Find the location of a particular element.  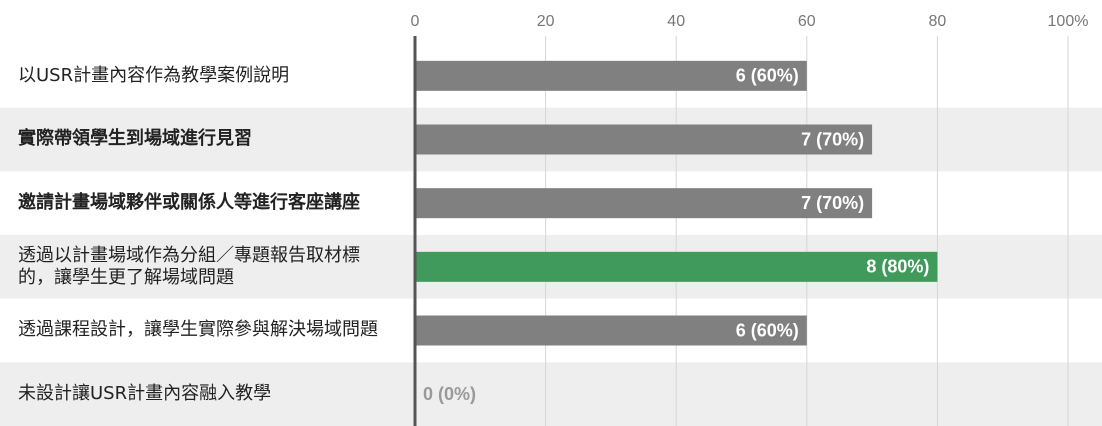

x-tick-label: 0 is located at coordinates (415, 21).